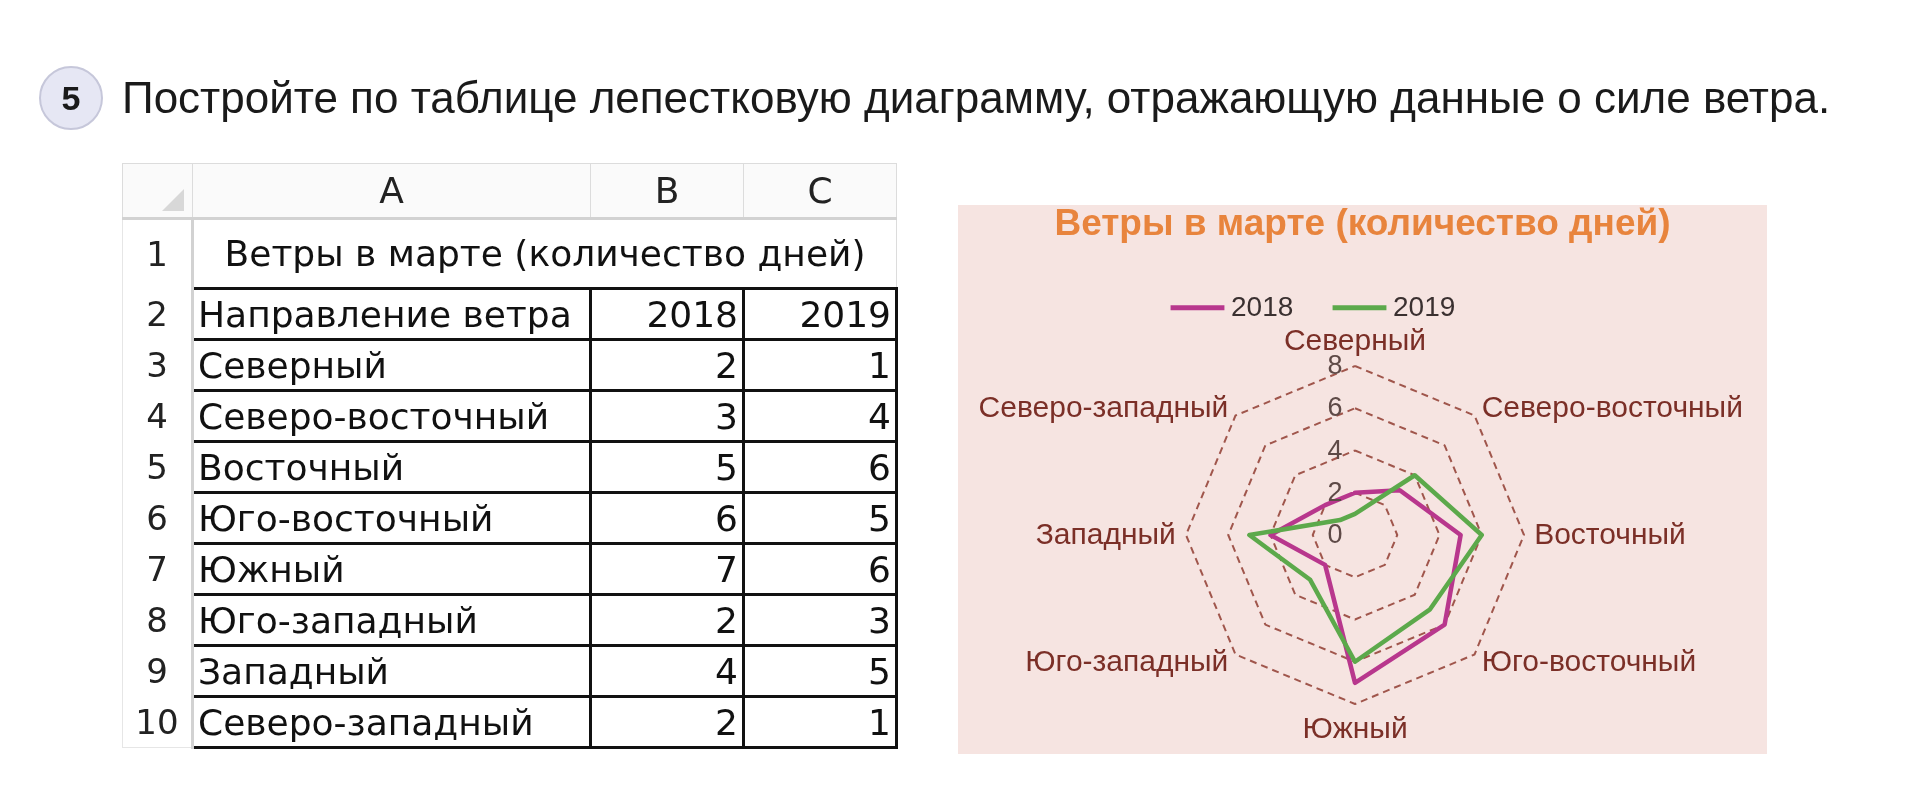 Image resolution: width=1913 pixels, height=801 pixels. I want to click on spoke-label: Западный, so click(1105, 533).